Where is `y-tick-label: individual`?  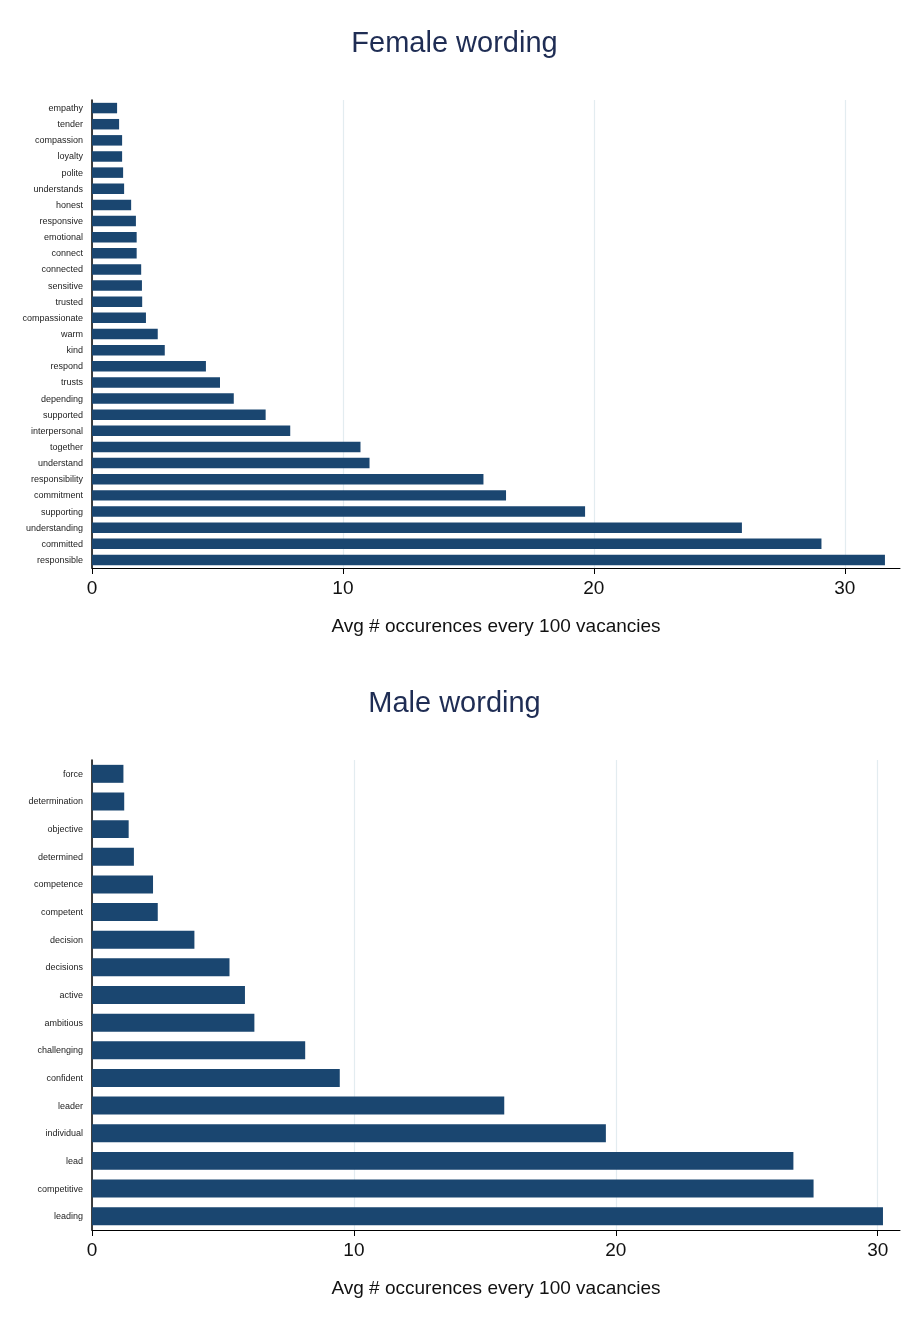 y-tick-label: individual is located at coordinates (64, 1133).